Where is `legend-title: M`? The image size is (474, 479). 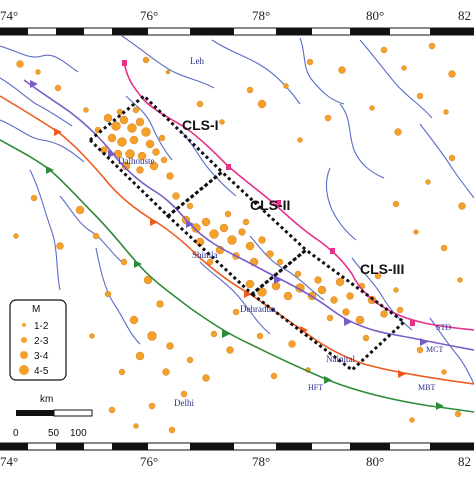
legend-title: M is located at coordinates (36, 309).